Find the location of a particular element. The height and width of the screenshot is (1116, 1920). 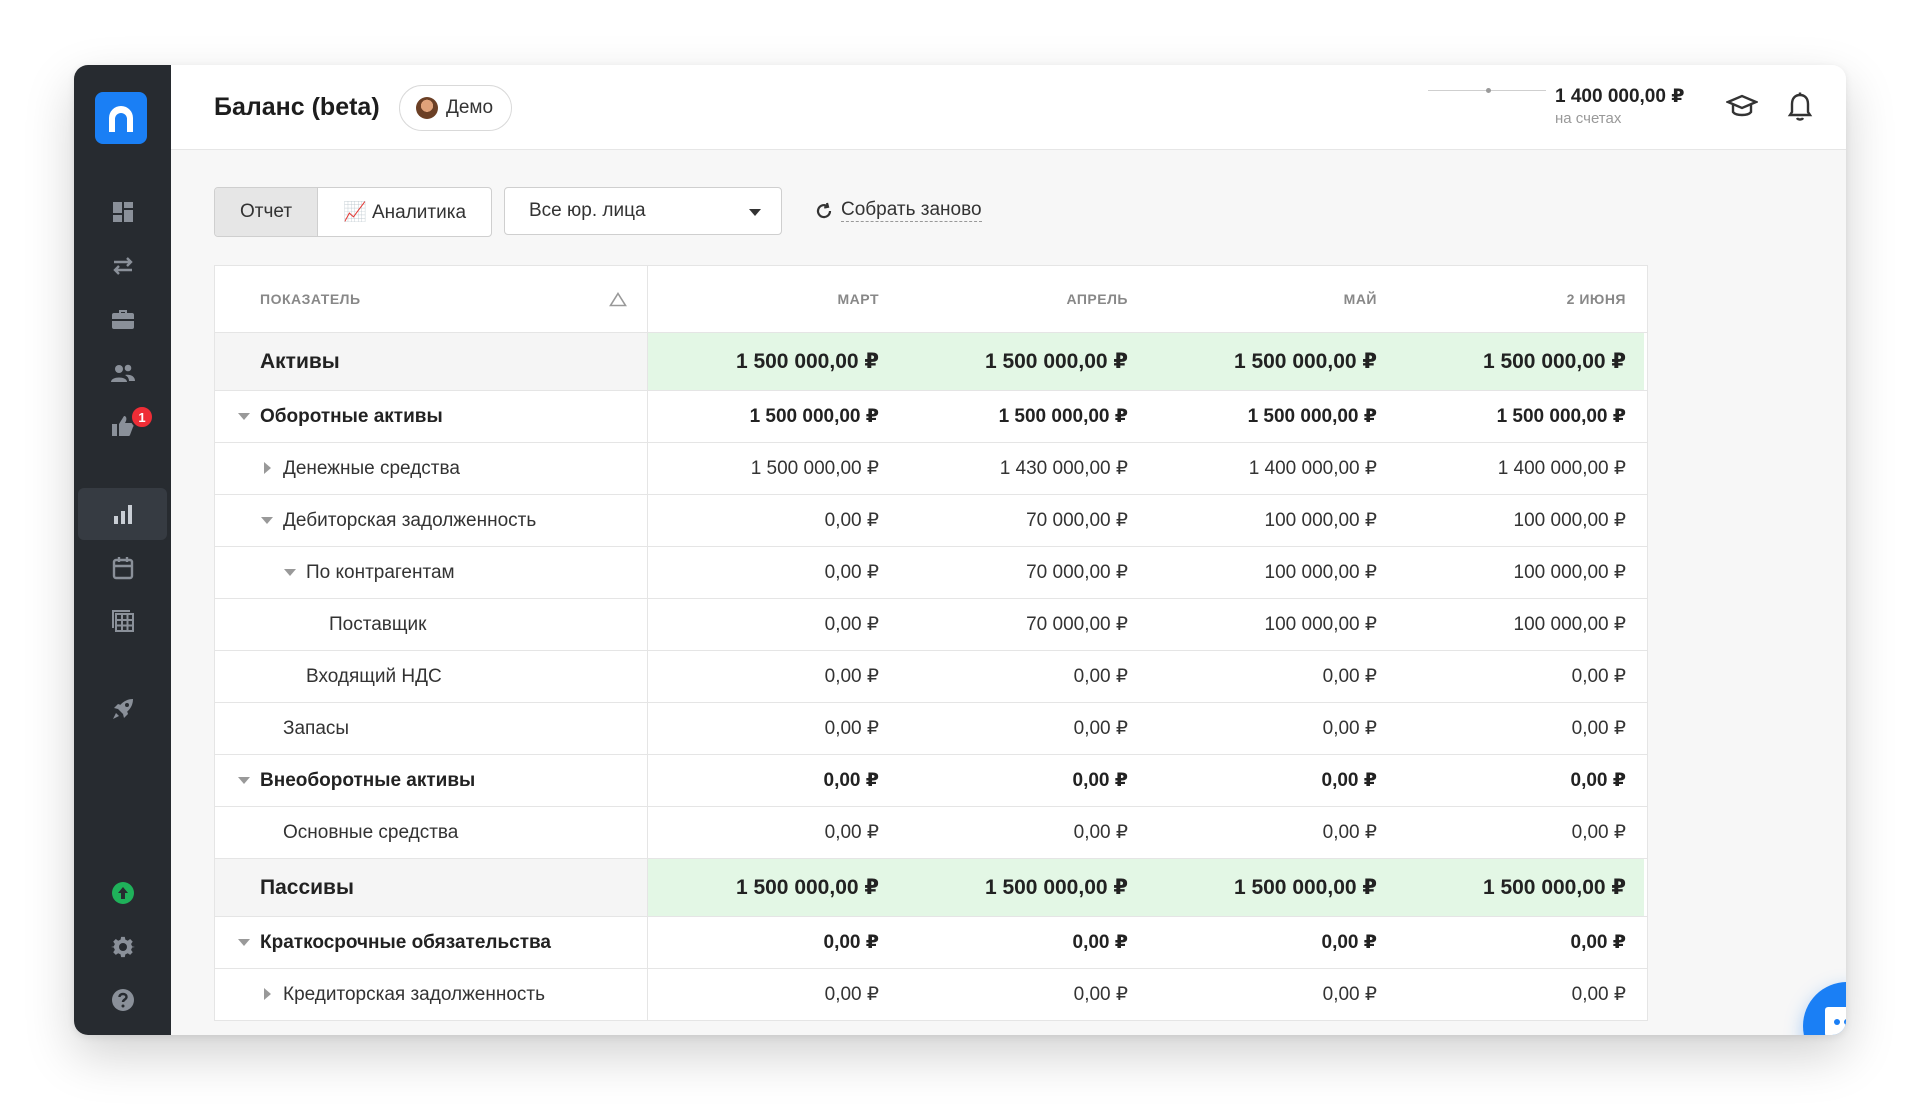

gear-icon is located at coordinates (122, 947).